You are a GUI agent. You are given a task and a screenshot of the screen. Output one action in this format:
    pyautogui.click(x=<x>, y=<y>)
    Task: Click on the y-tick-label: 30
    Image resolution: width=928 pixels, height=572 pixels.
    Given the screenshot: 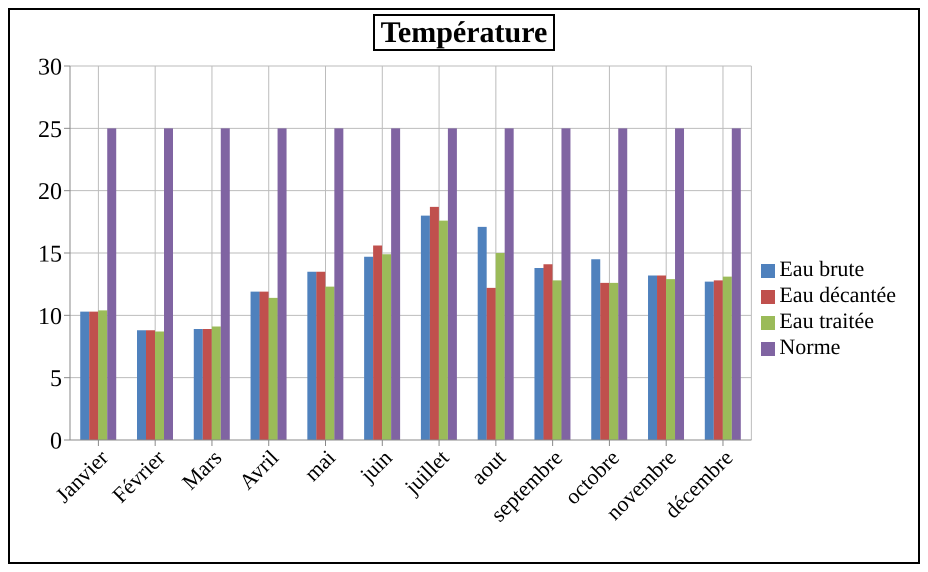 What is the action you would take?
    pyautogui.click(x=50, y=67)
    